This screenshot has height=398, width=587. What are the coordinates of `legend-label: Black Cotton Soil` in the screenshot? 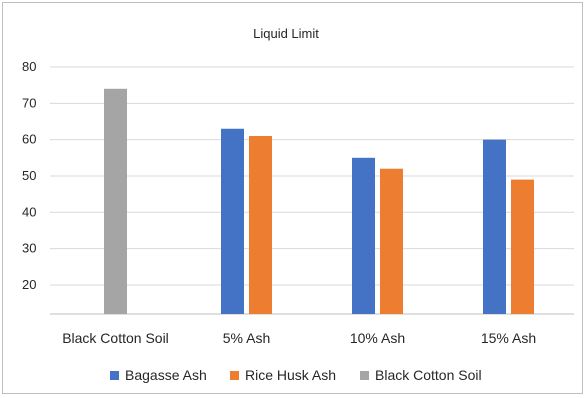 It's located at (428, 375).